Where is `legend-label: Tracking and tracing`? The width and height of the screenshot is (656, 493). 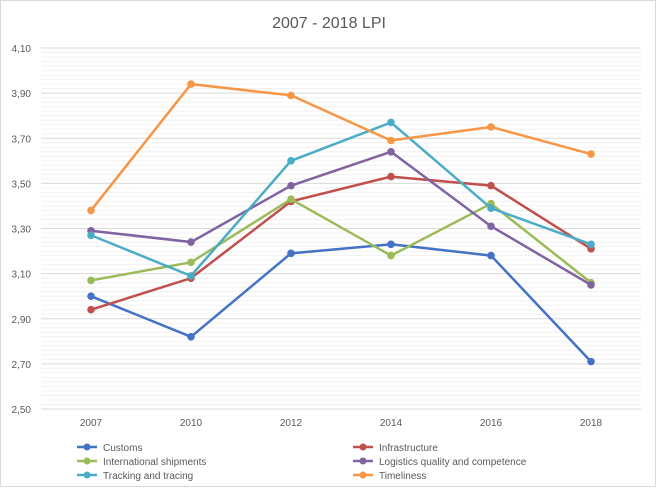 legend-label: Tracking and tracing is located at coordinates (148, 476).